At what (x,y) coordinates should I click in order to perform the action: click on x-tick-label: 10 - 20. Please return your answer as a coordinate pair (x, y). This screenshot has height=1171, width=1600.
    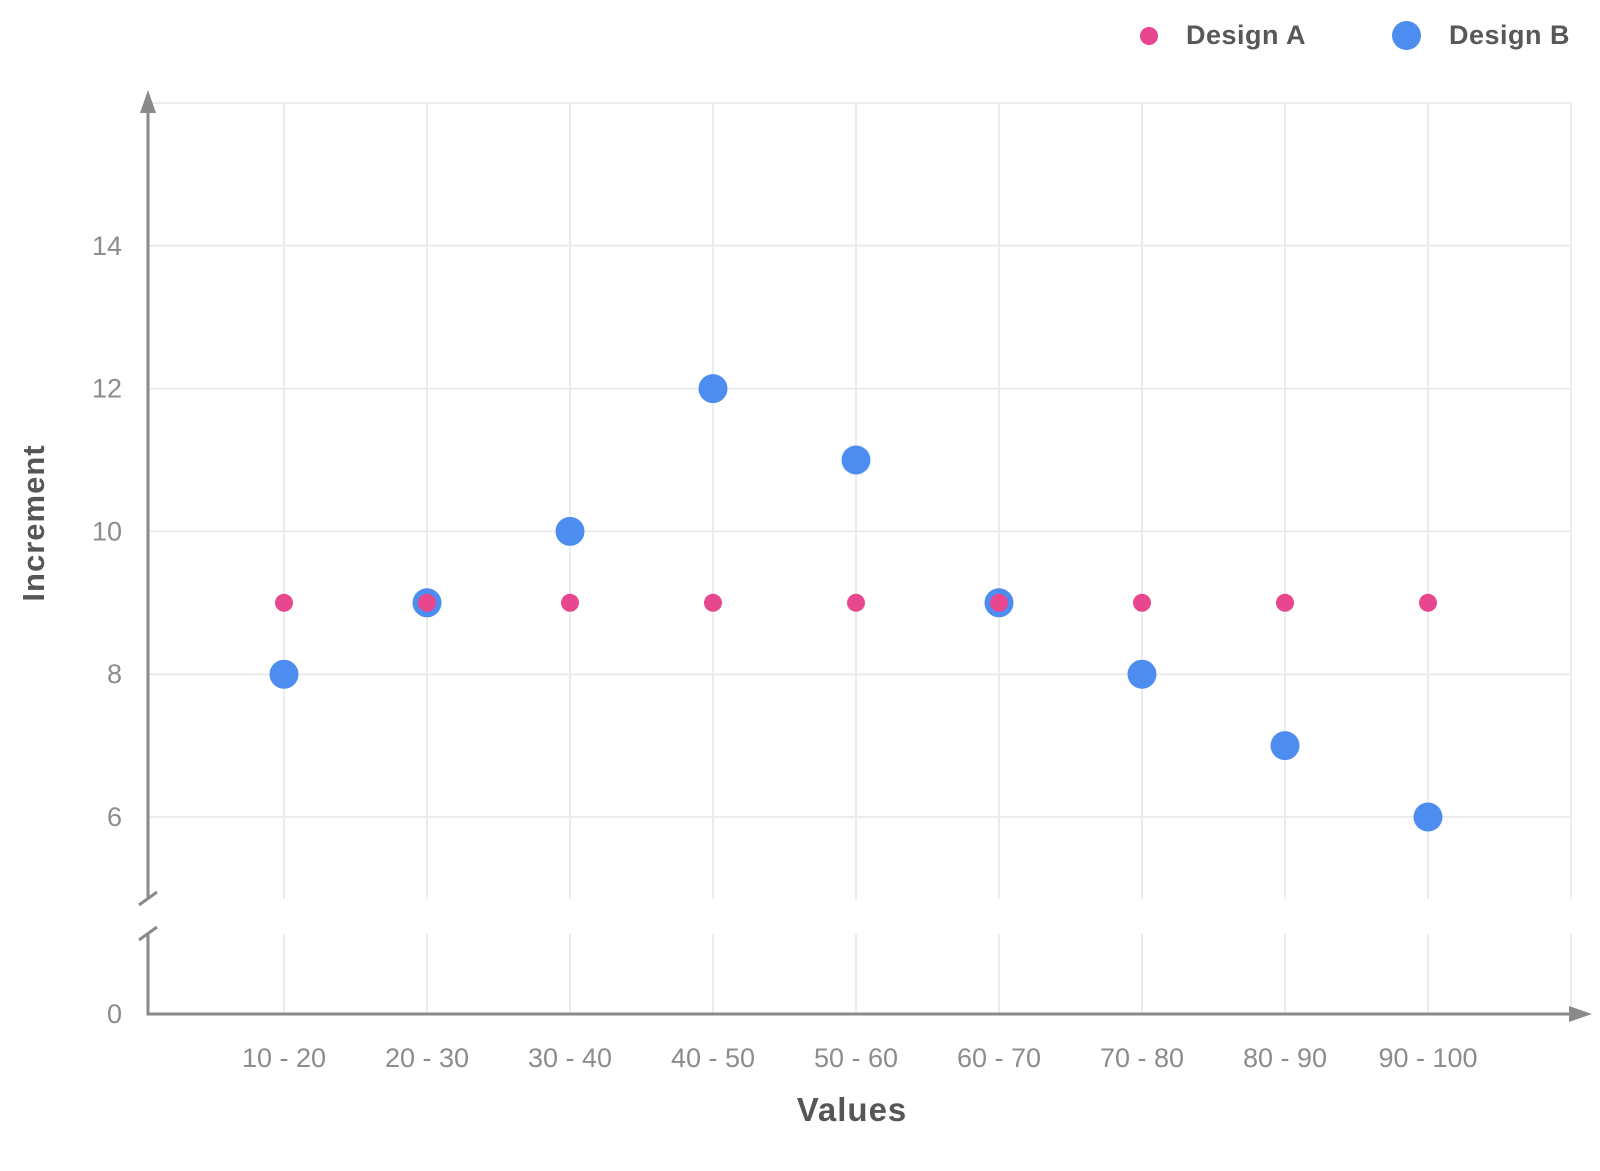
    Looking at the image, I should click on (284, 1058).